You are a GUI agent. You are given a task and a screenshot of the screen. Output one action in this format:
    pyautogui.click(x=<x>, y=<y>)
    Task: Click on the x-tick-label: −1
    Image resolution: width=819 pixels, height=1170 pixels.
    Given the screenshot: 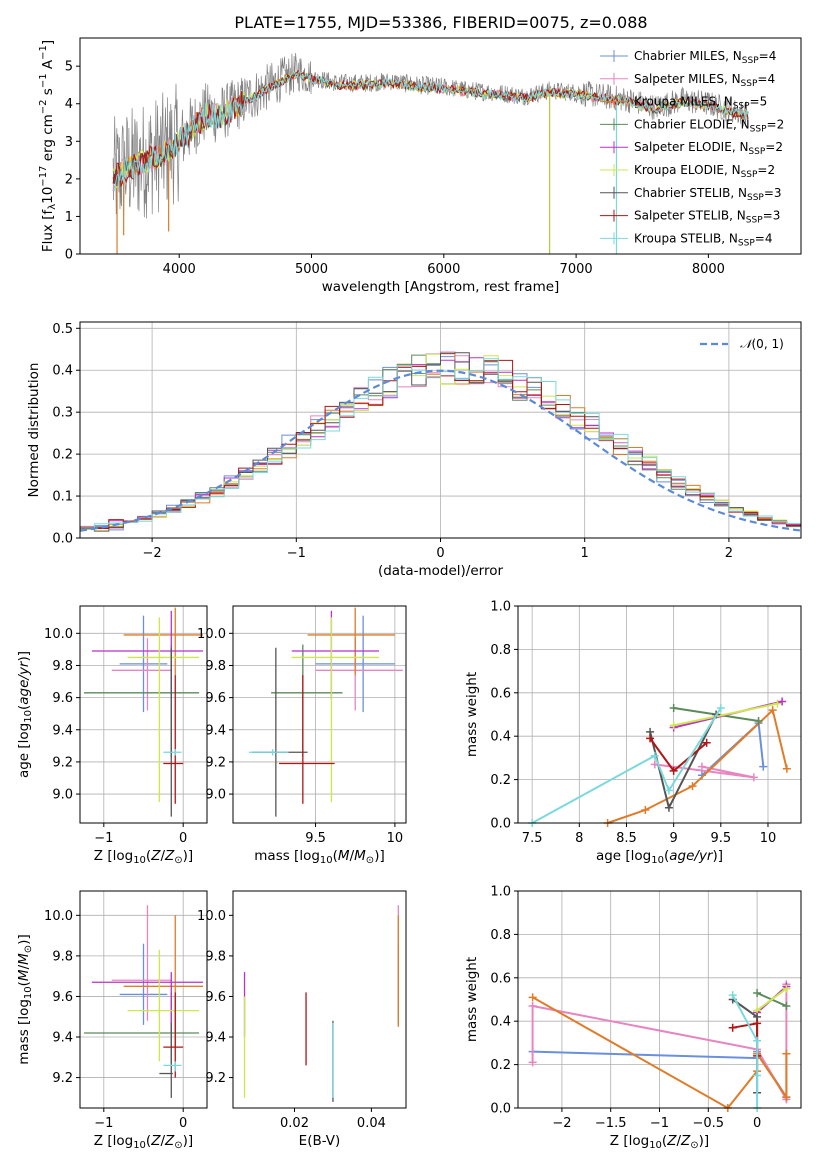 What is the action you would take?
    pyautogui.click(x=296, y=553)
    